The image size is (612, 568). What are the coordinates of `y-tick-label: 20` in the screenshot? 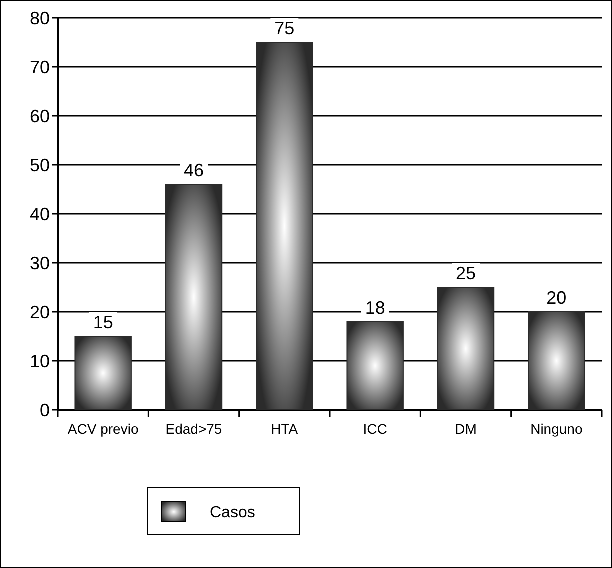 It's located at (40, 312).